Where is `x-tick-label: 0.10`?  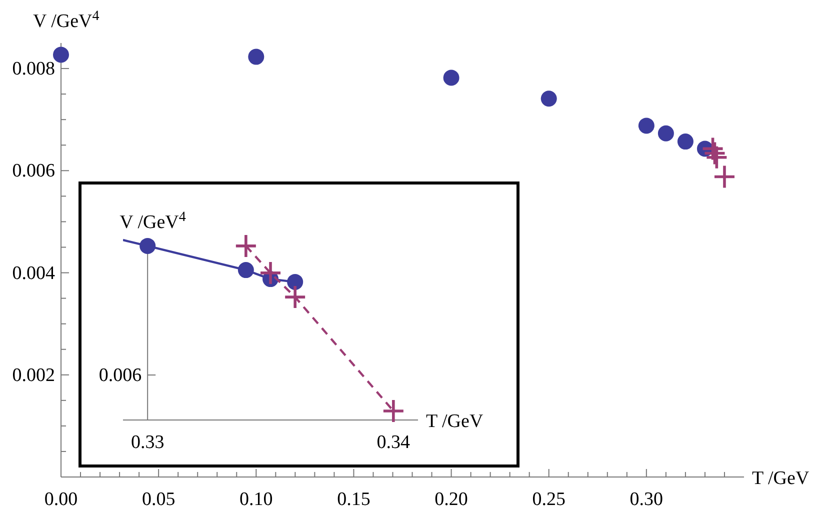 x-tick-label: 0.10 is located at coordinates (256, 499).